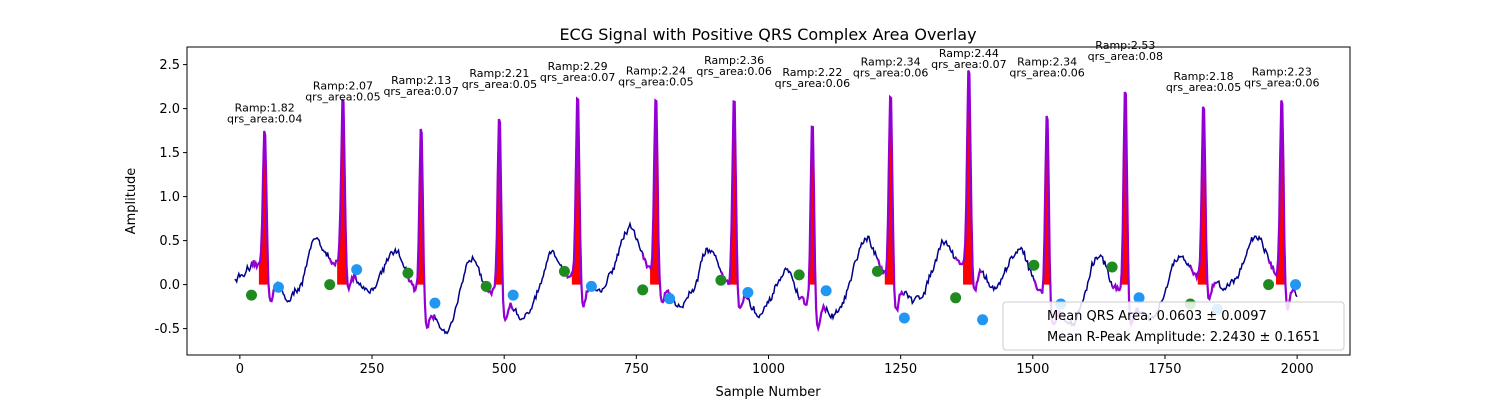  What do you see at coordinates (265, 107) in the screenshot?
I see `r-amplitude-label: Ramp:1.82` at bounding box center [265, 107].